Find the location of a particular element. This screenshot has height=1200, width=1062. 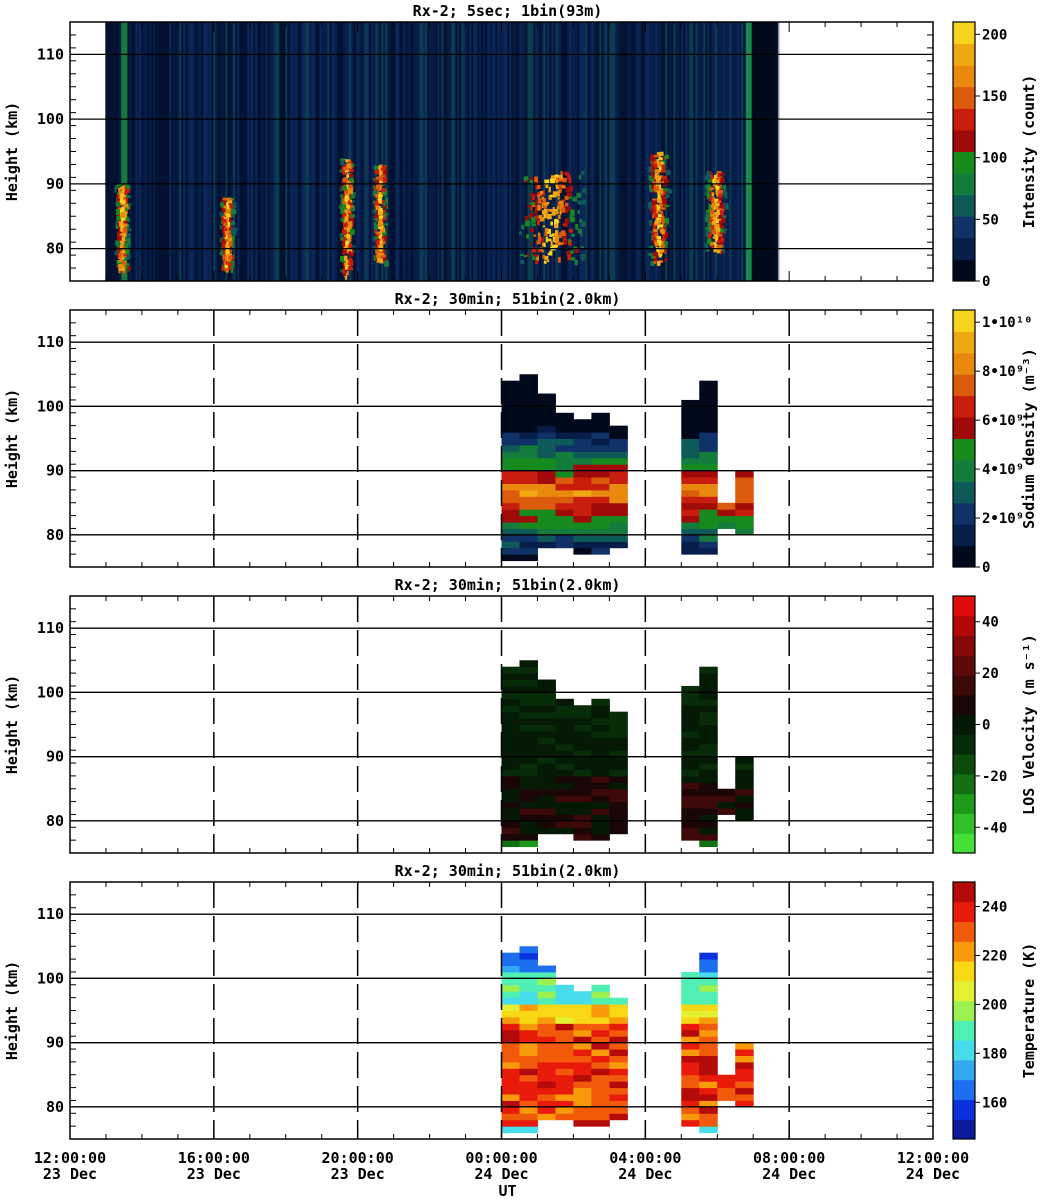

y-tick-label: 100 is located at coordinates (50, 978).